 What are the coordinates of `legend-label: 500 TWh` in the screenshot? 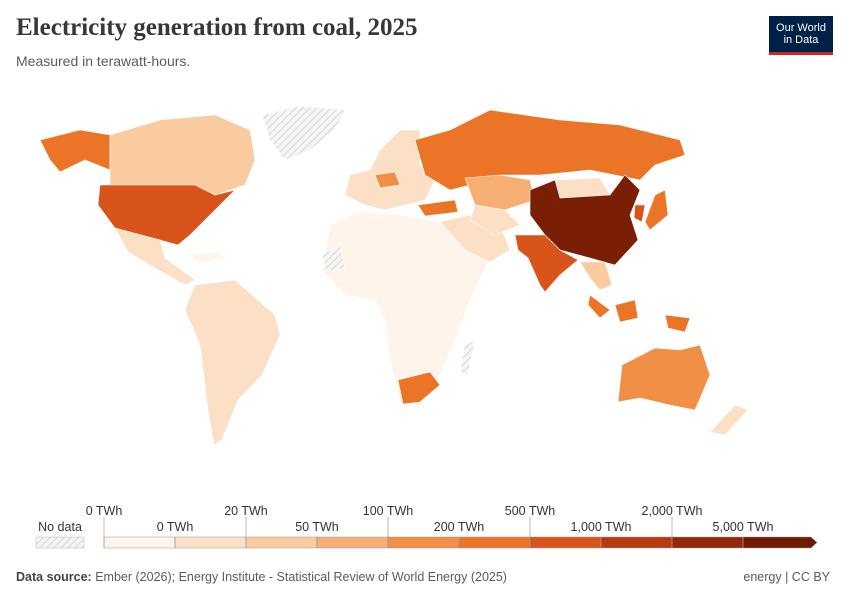 It's located at (530, 511).